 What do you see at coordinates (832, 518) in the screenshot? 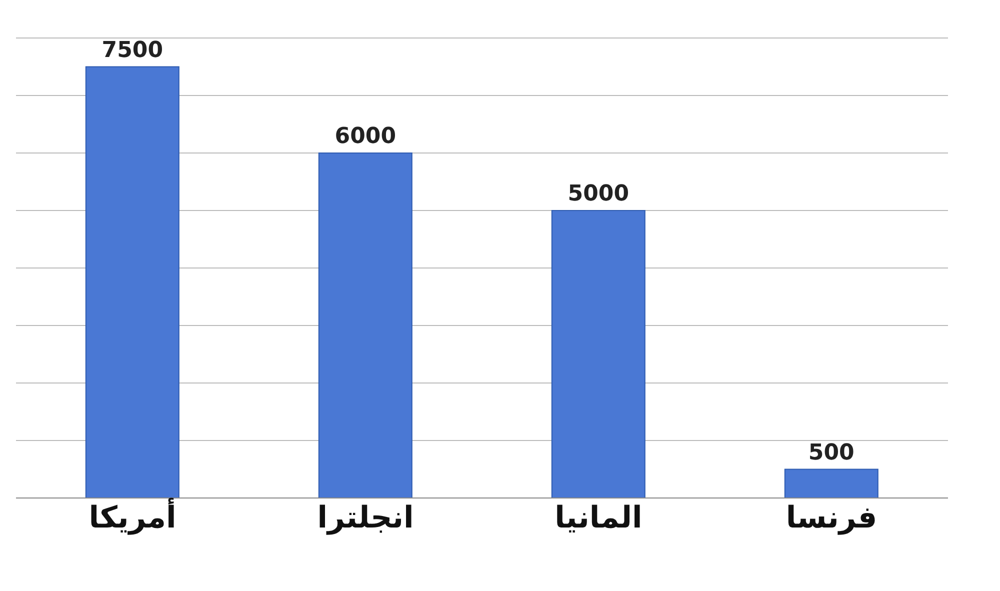
I see `x-tick-label: فرنسا` at bounding box center [832, 518].